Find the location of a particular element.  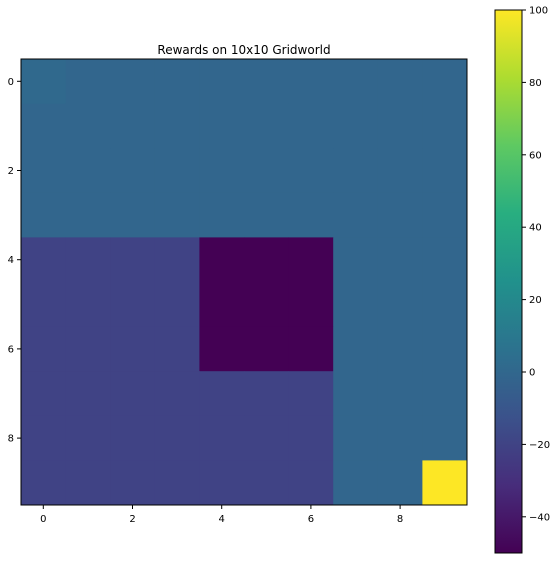

x-tick-label: 0 is located at coordinates (43, 519).